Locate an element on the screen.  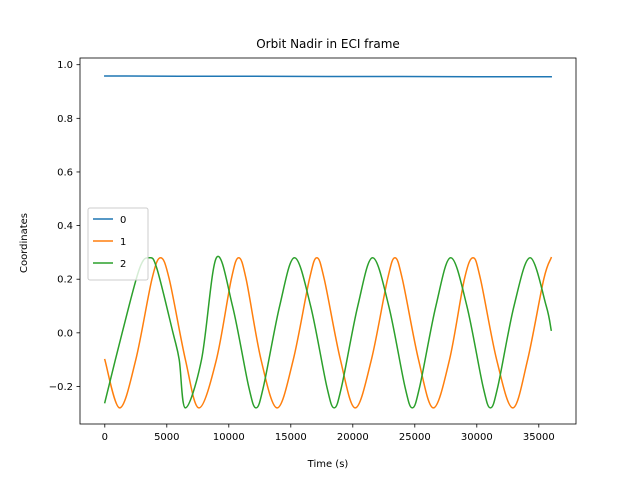
x-tick-label: 0 is located at coordinates (105, 437).